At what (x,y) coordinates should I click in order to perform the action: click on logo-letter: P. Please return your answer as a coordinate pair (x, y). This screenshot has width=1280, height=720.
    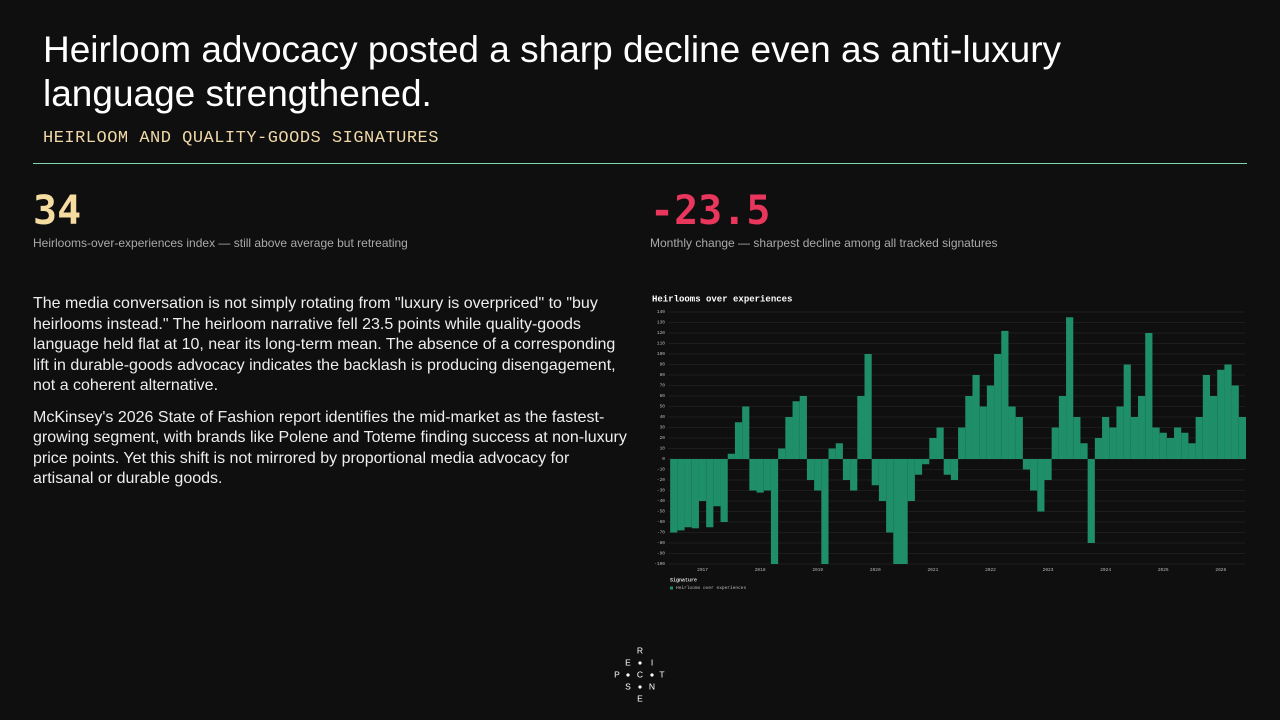
    Looking at the image, I should click on (617, 674).